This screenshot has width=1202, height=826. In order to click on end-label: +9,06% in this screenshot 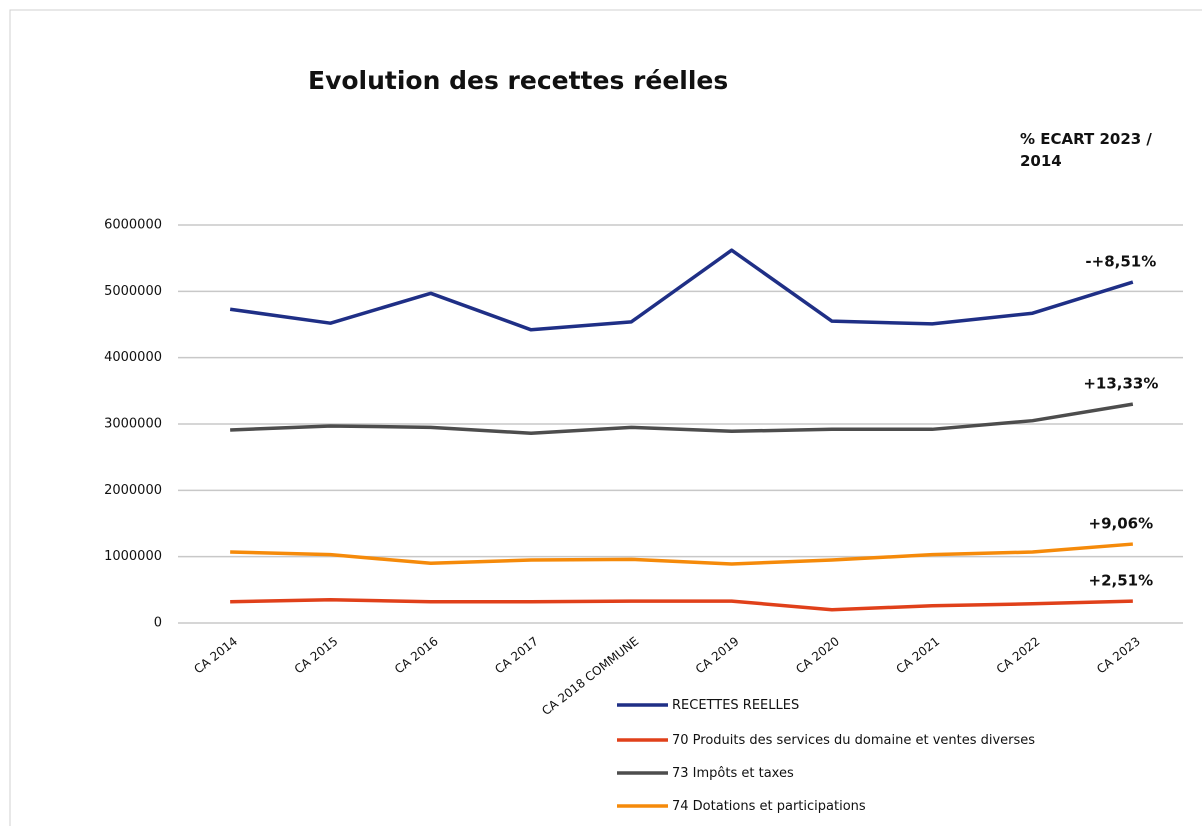, I will do `click(1121, 524)`.